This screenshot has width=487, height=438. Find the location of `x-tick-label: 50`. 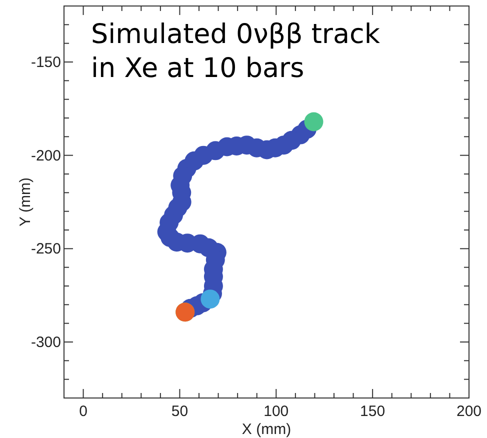

x-tick-label: 50 is located at coordinates (179, 411).